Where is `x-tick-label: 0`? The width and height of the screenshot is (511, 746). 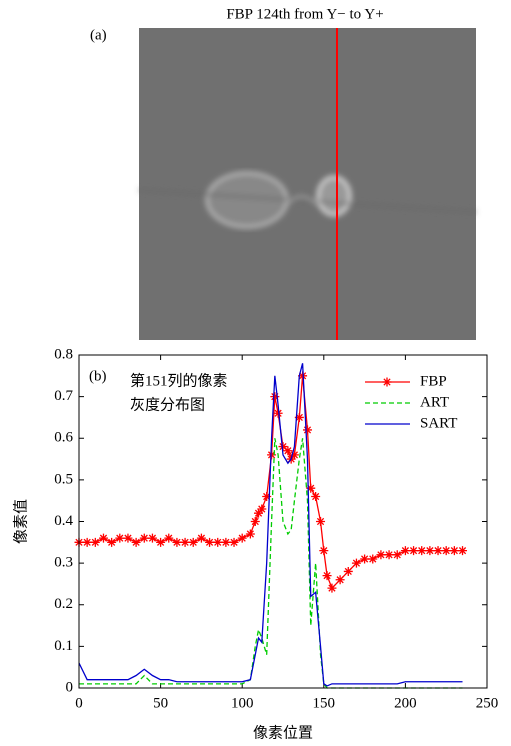 x-tick-label: 0 is located at coordinates (79, 703).